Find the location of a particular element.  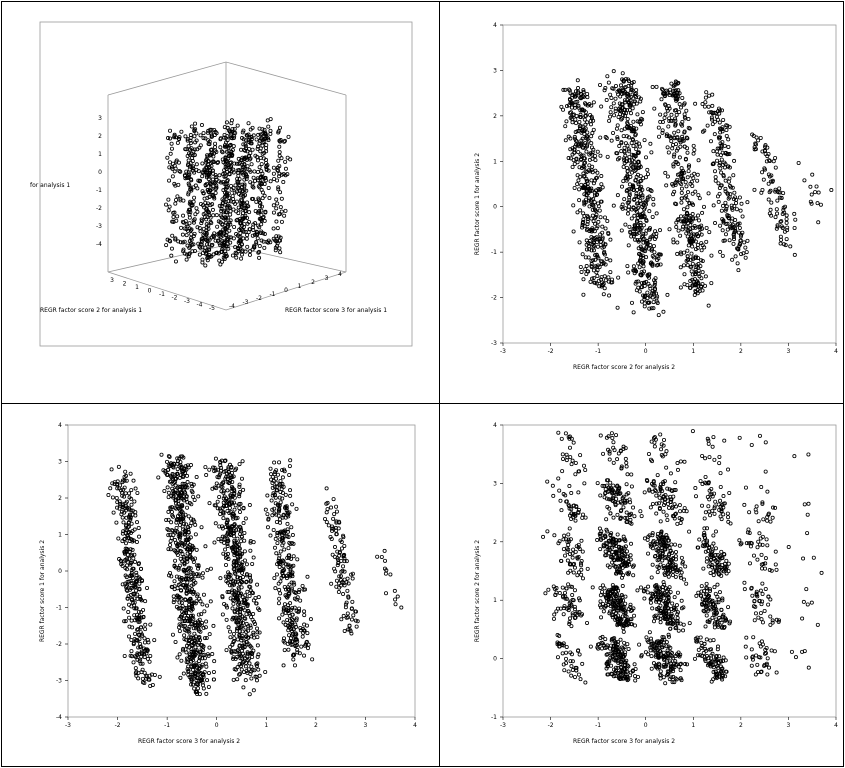

z-tick-label: -4 is located at coordinates (99, 244).